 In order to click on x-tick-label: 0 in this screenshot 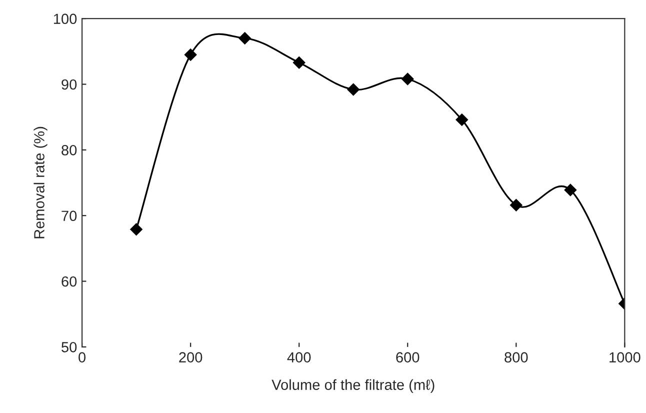, I will do `click(82, 357)`.